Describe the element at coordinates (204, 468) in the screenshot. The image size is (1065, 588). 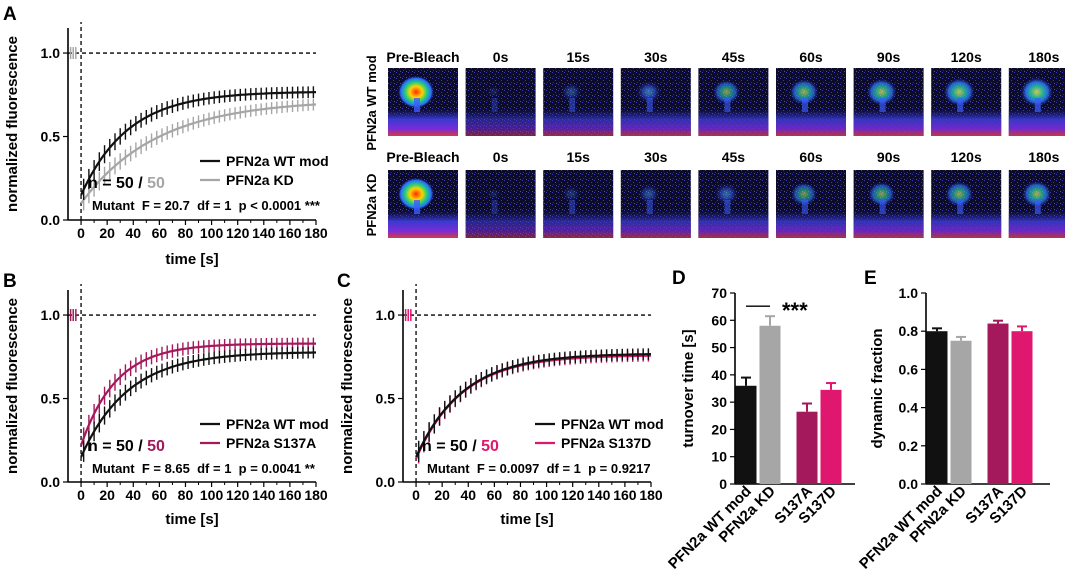
I see `stat-result-text: Mutant F = 8.65 df = 1 p = 0.0041 **` at that location.